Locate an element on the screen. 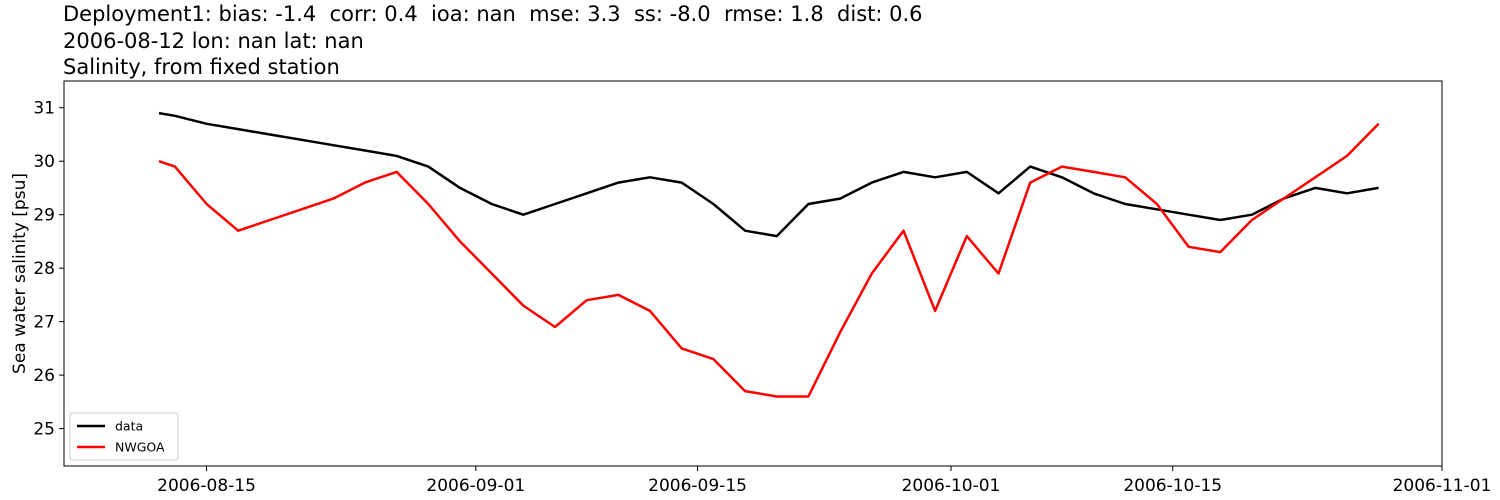 The width and height of the screenshot is (1500, 500). y-tick-label: 25 is located at coordinates (44, 430).